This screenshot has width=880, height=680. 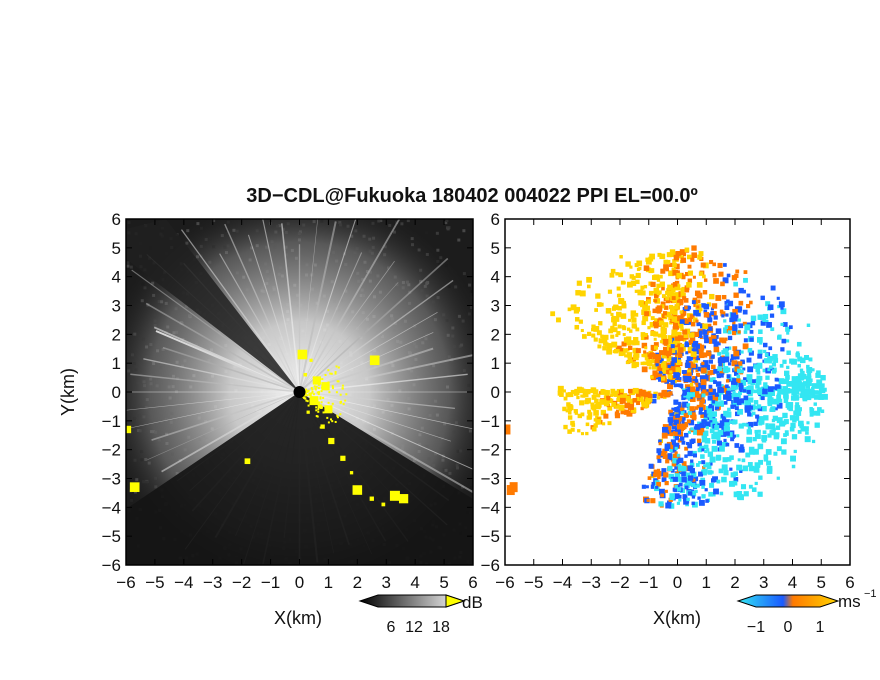 What do you see at coordinates (495, 334) in the screenshot?
I see `y-tick-label: 2` at bounding box center [495, 334].